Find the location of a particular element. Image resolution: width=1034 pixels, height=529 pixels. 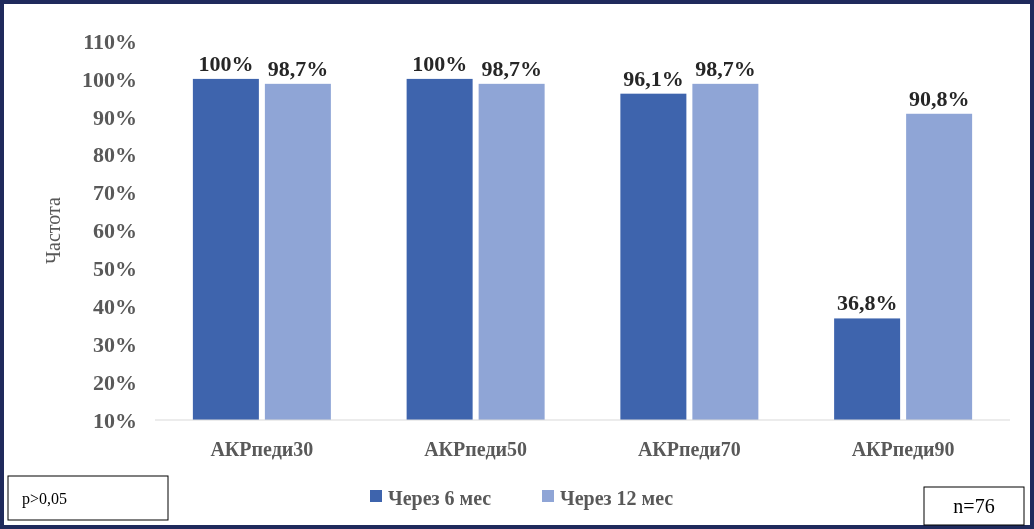

y-tick-label: 20% is located at coordinates (115, 382).